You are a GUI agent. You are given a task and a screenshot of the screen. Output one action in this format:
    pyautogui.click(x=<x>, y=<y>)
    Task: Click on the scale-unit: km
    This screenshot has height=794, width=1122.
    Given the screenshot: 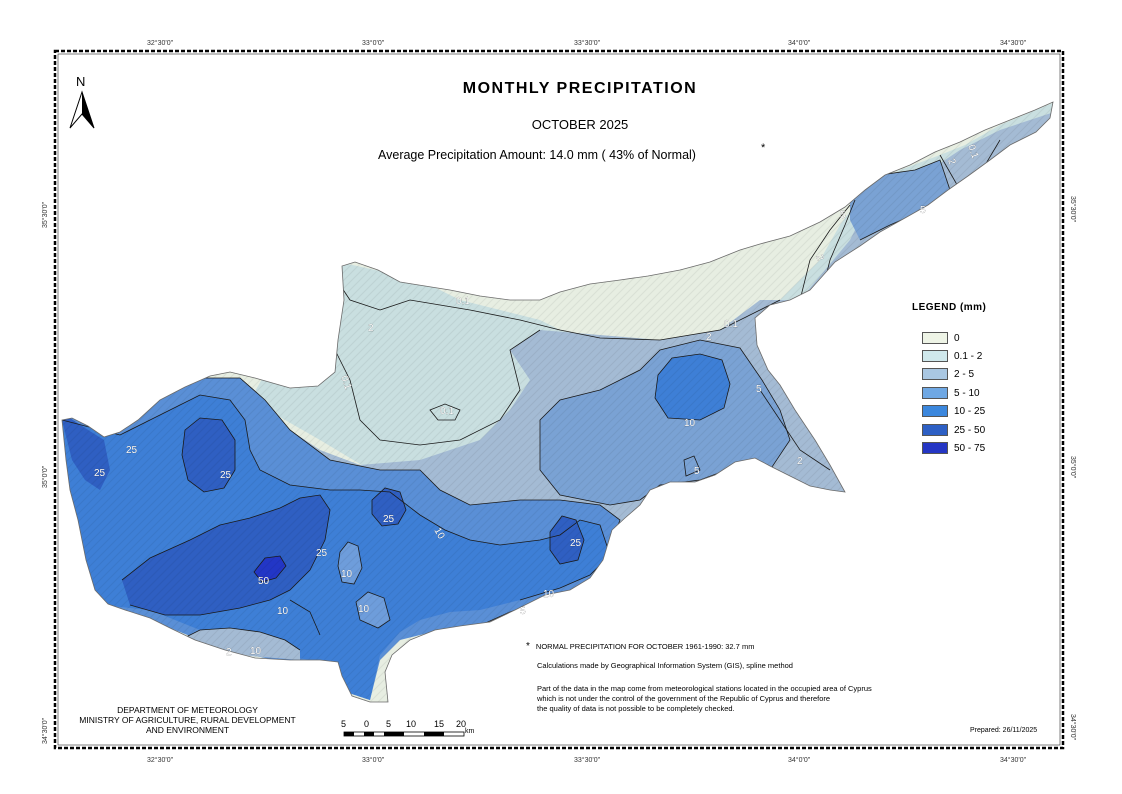 What is the action you would take?
    pyautogui.click(x=470, y=731)
    